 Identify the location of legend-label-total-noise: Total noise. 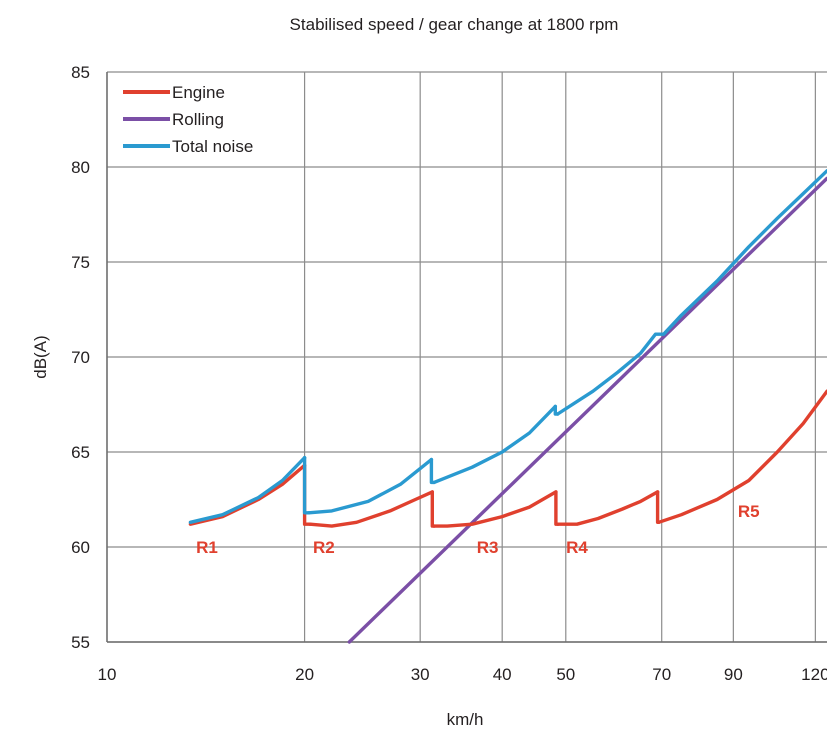
(212, 146).